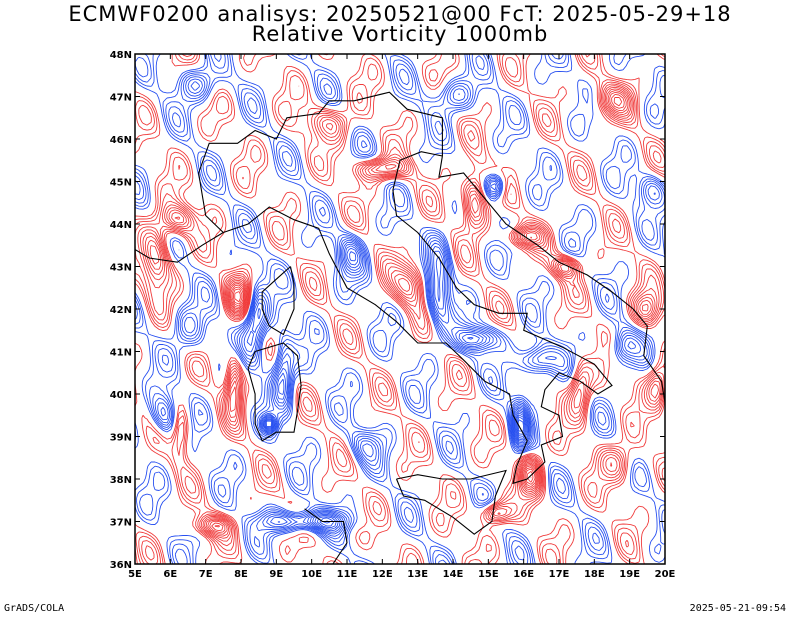 This screenshot has height=618, width=800. I want to click on lat-label: 40N, so click(121, 395).